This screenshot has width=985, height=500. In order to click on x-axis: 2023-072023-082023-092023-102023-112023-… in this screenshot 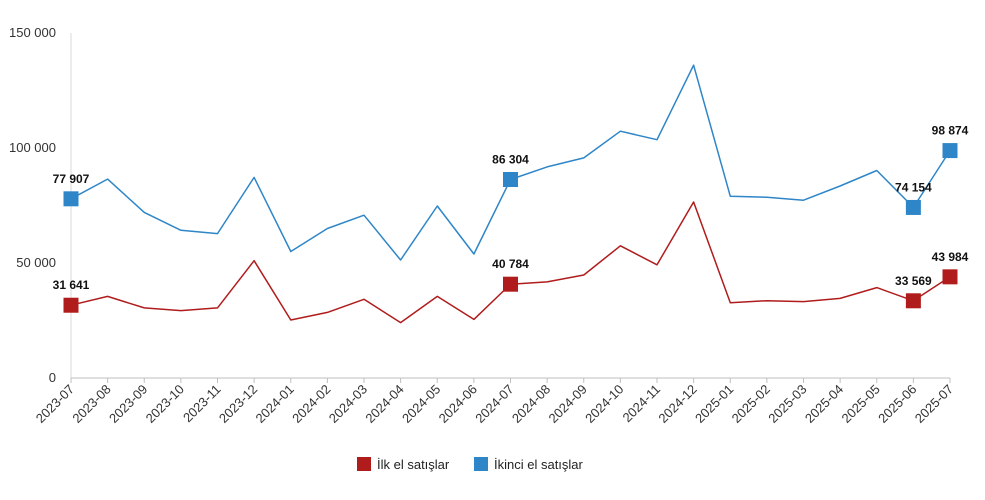, I will do `click(494, 401)`.